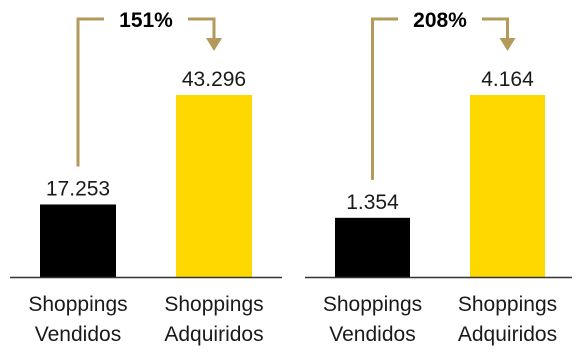  I want to click on value-label: 1.354, so click(372, 202).